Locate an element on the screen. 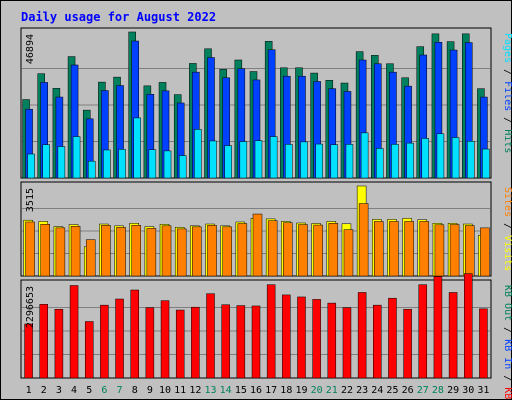 The height and width of the screenshot is (401, 512). day-label-15: 15 is located at coordinates (241, 390).